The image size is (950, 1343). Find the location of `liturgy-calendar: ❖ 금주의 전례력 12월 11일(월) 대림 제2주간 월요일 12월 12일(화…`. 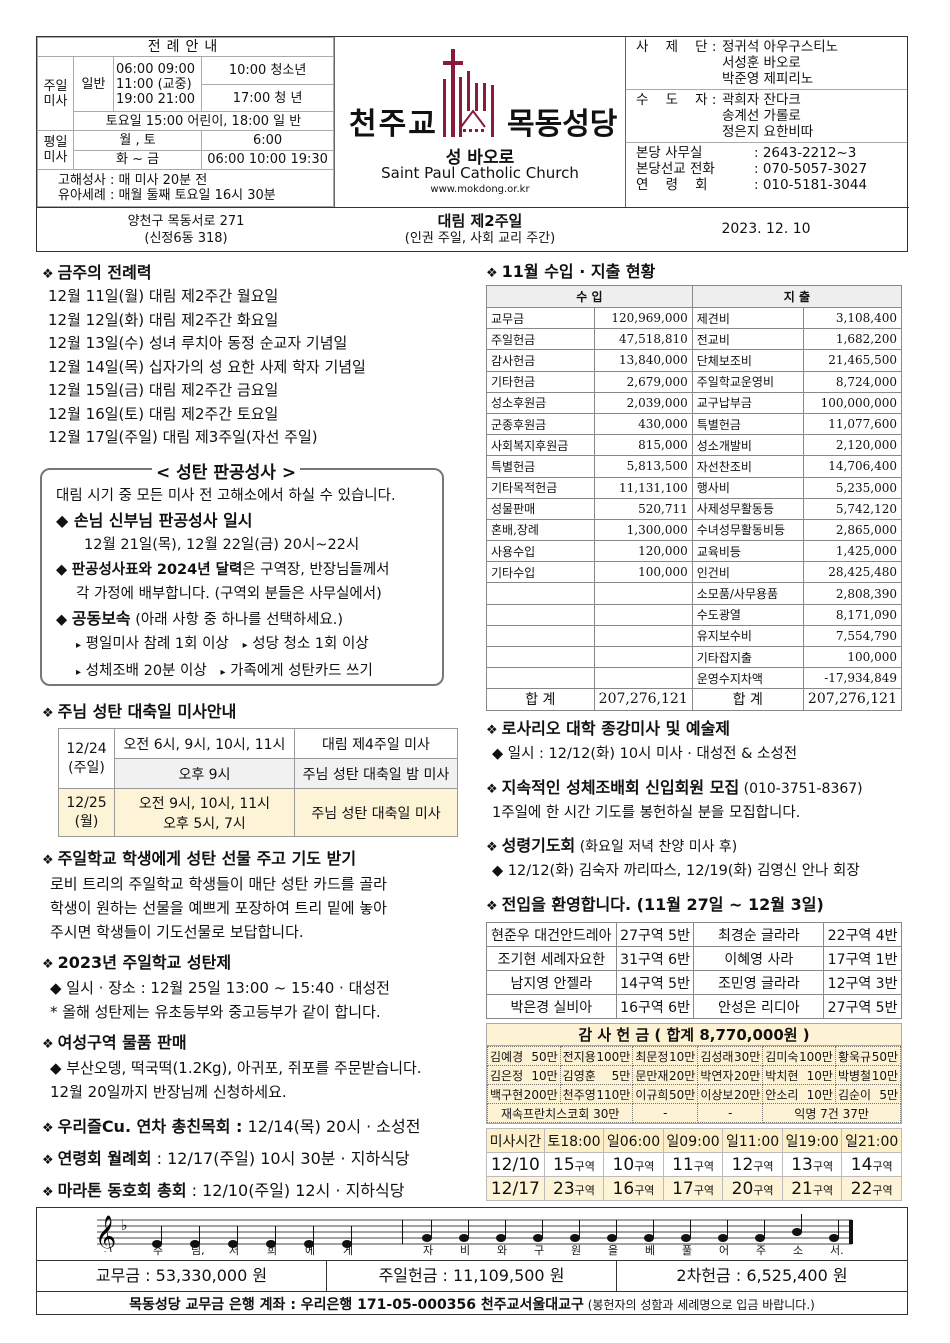

liturgy-calendar: ❖ 금주의 전례력 12월 11일(월) 대림 제2주간 월요일 12월 12일(화… is located at coordinates (252, 354).